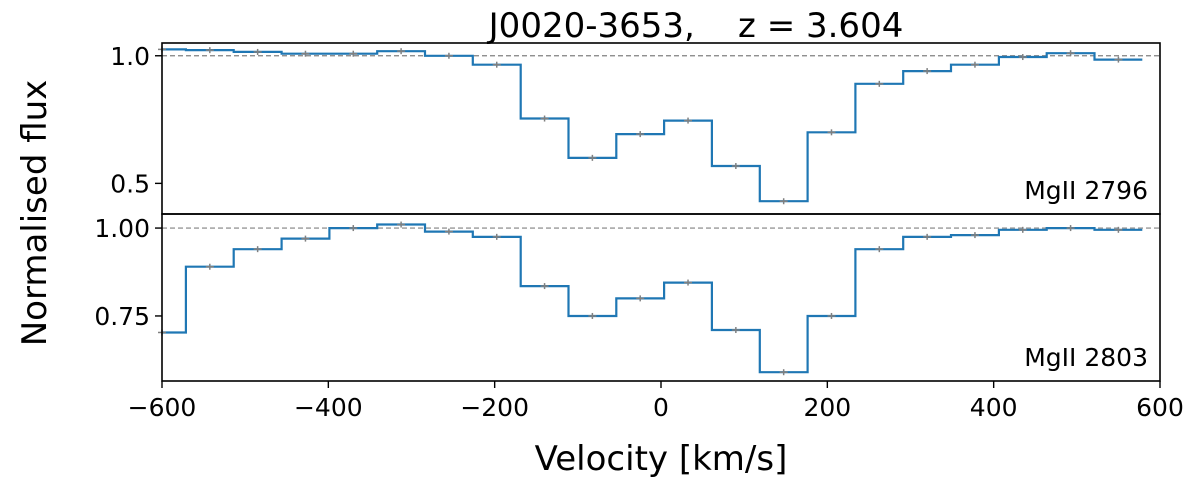  What do you see at coordinates (494, 407) in the screenshot?
I see `x-tick-label: −200` at bounding box center [494, 407].